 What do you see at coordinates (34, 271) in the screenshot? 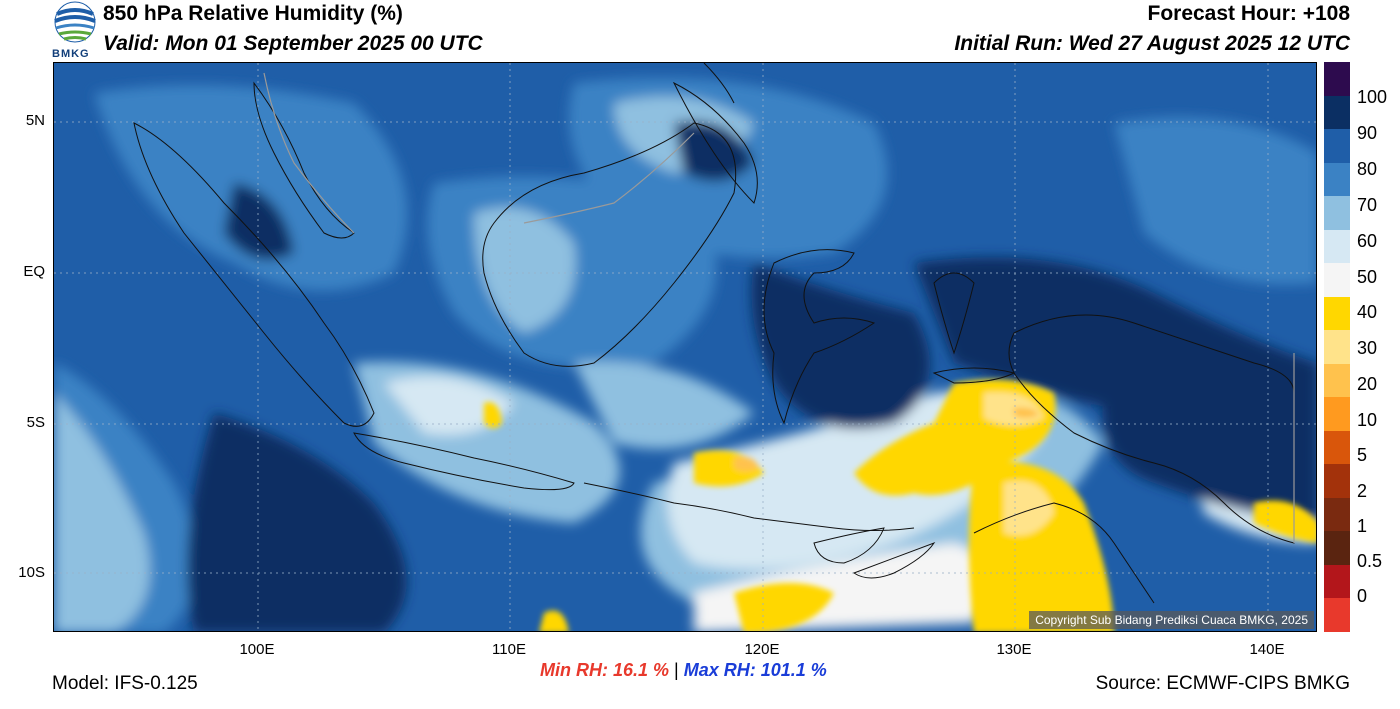
I see `lat-label-eq: EQ` at bounding box center [34, 271].